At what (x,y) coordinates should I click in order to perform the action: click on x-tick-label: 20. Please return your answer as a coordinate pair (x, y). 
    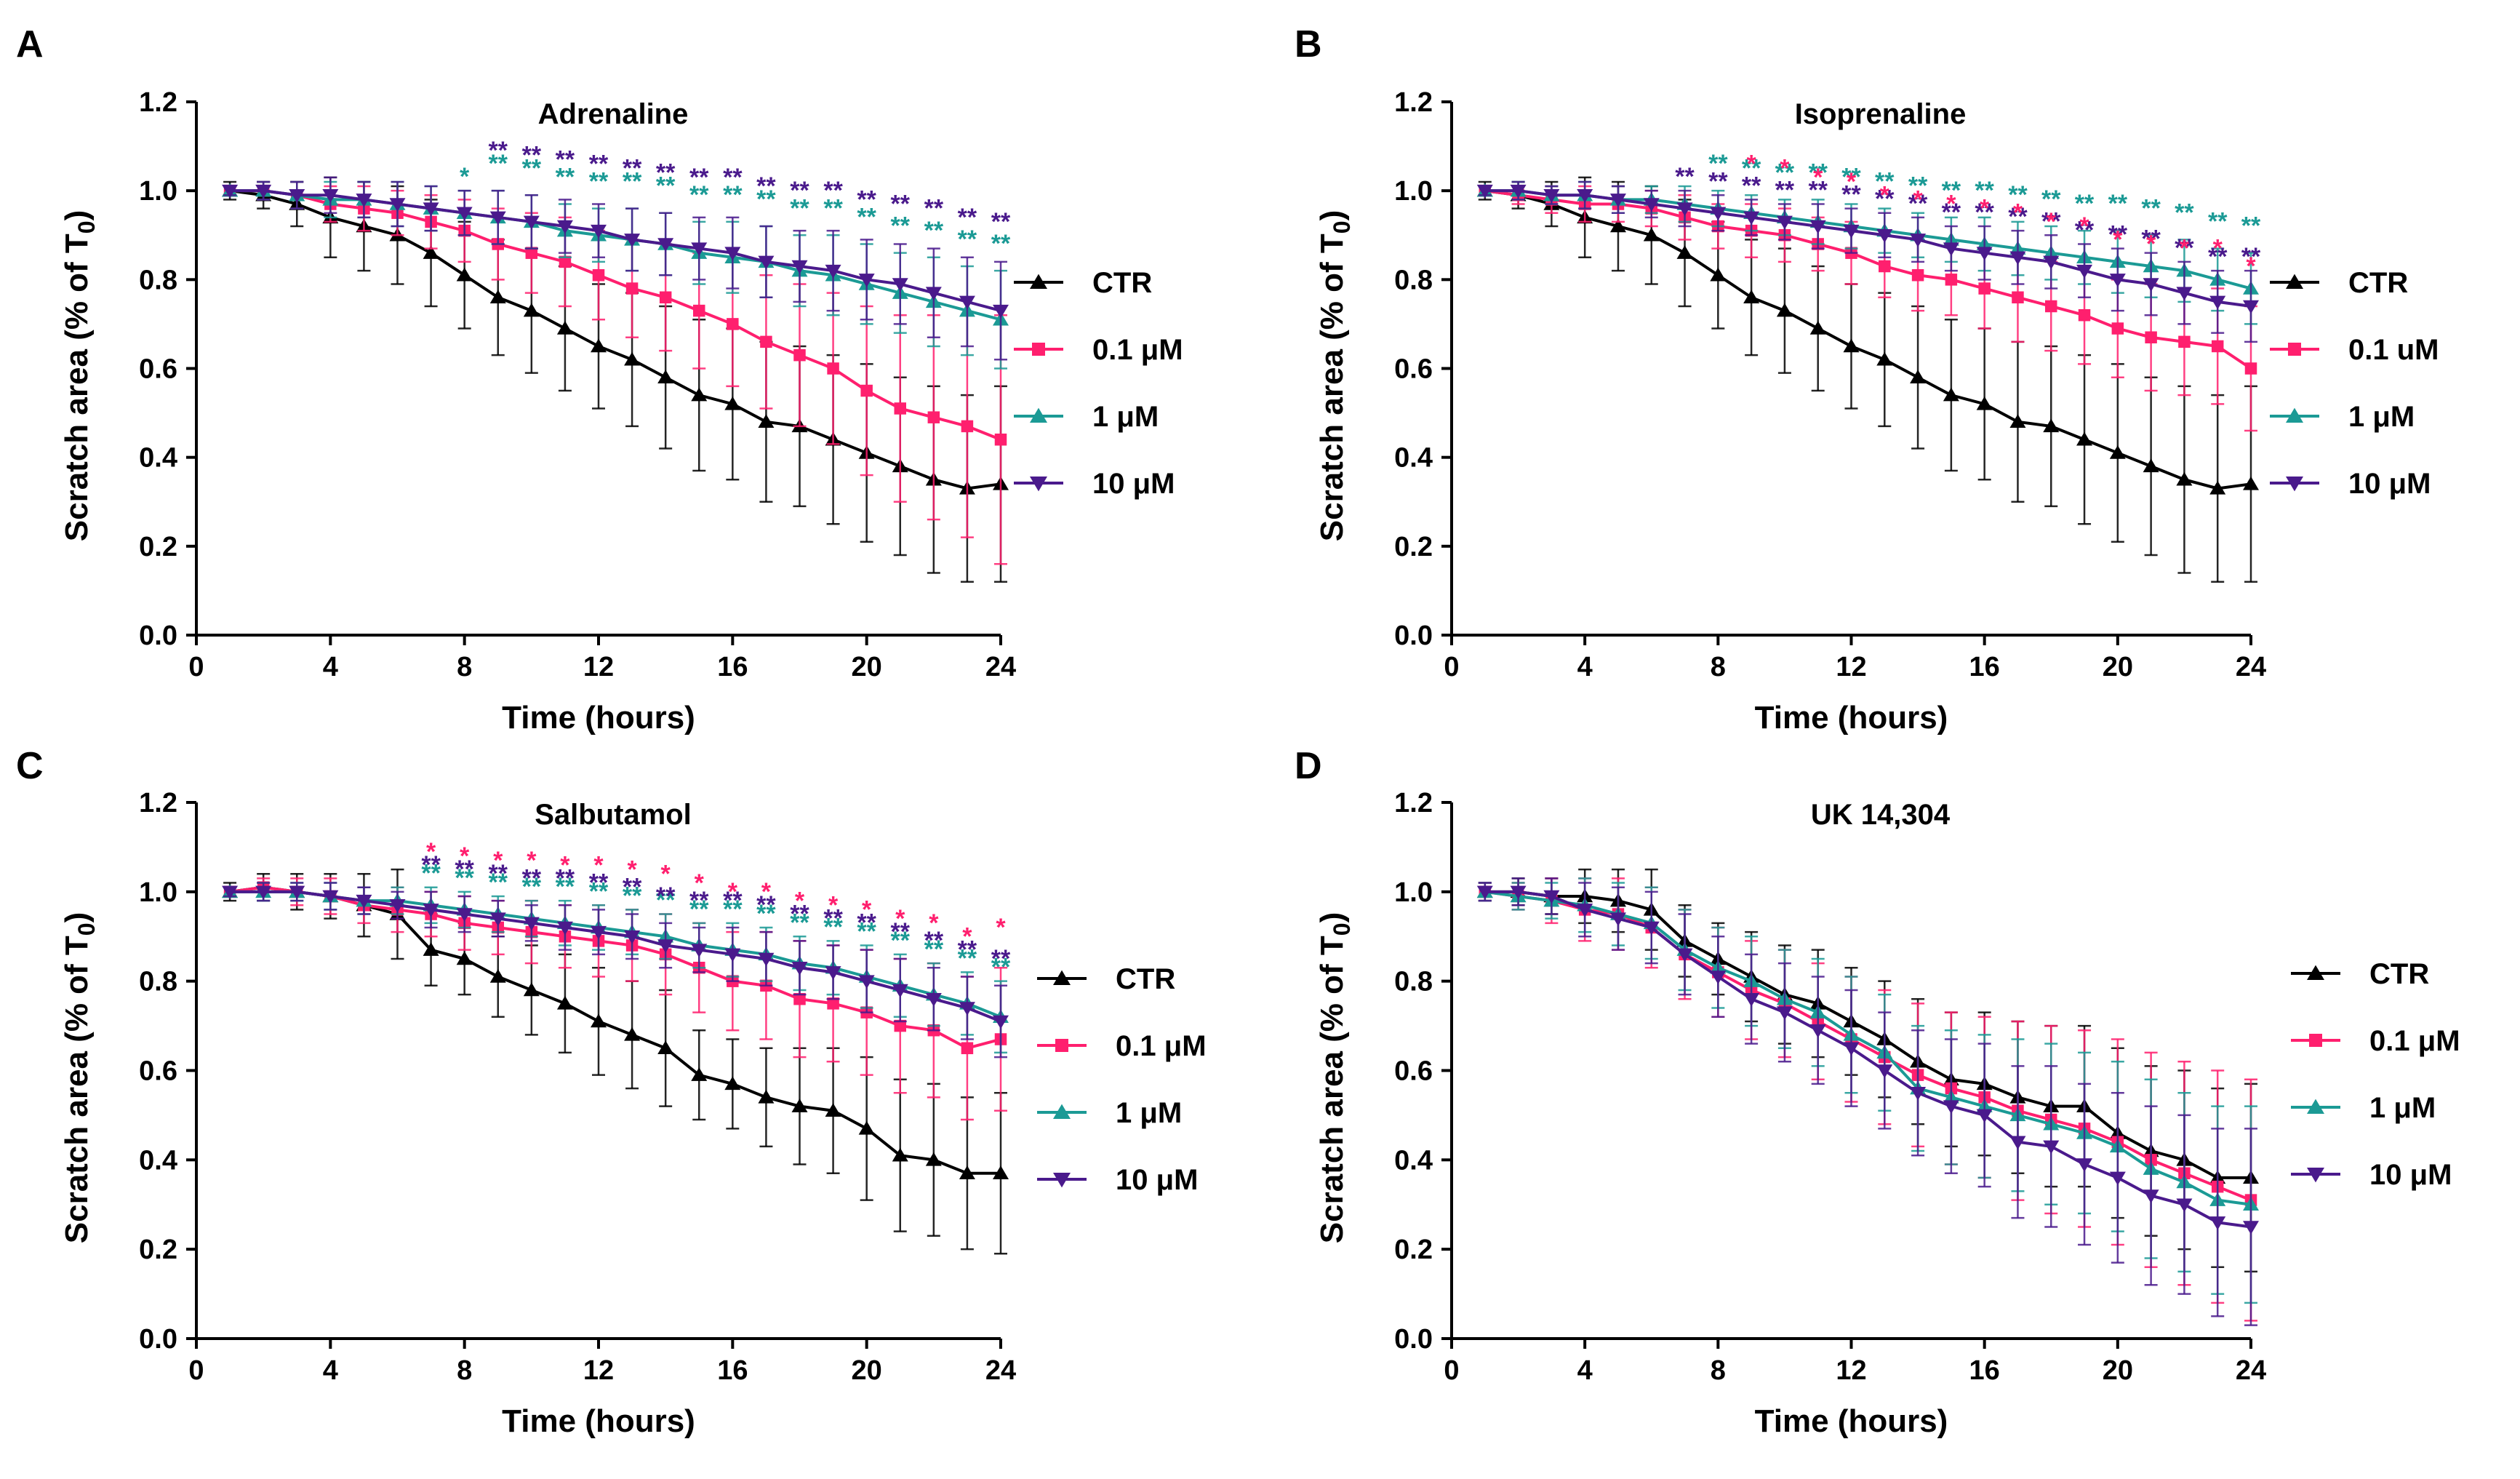
    Looking at the image, I should click on (2118, 667).